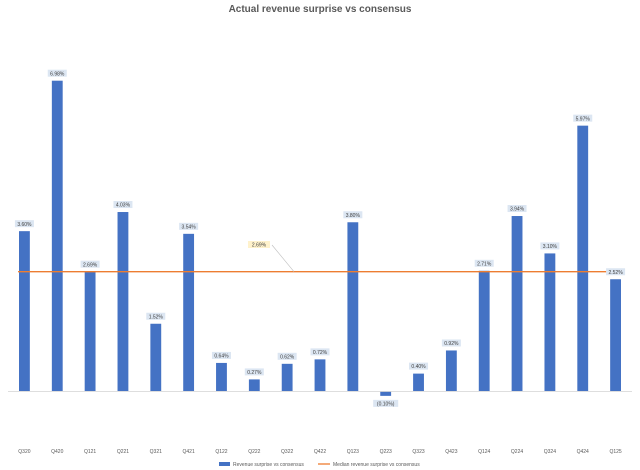  What do you see at coordinates (418, 452) in the screenshot?
I see `x-tick-Q323: Q323` at bounding box center [418, 452].